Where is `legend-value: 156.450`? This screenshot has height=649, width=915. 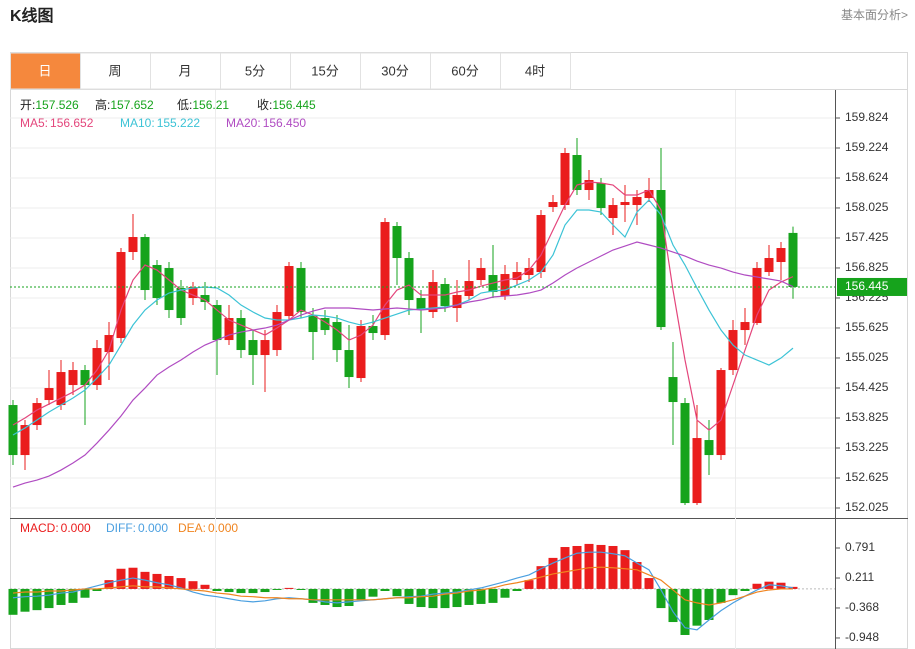
legend-value: 156.450 is located at coordinates (285, 123).